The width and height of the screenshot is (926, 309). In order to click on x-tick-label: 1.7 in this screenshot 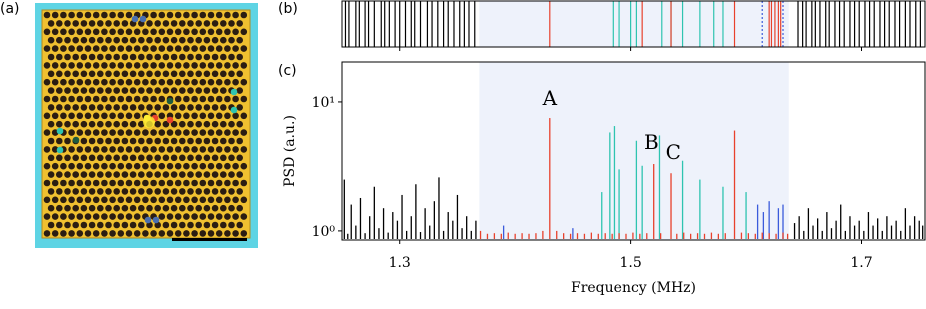, I will do `click(861, 263)`.